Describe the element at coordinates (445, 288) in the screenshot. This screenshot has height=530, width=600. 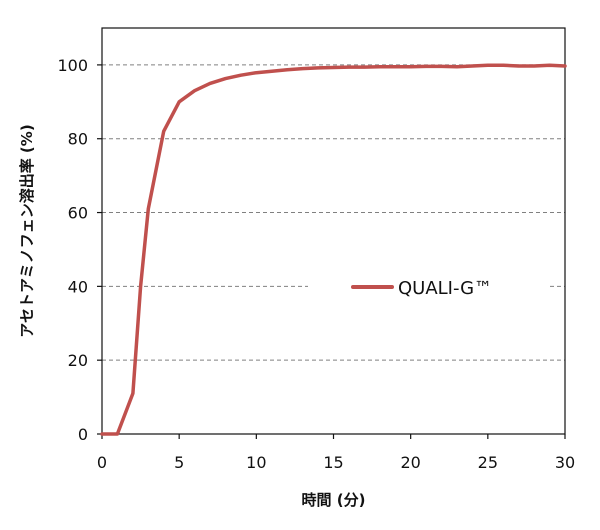
I see `legend-label: QUALI-G™` at that location.